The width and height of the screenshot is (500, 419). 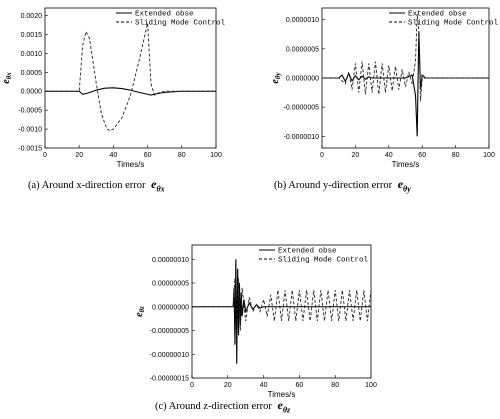 I want to click on x-tick-label-a-1: 20, so click(x=79, y=155).